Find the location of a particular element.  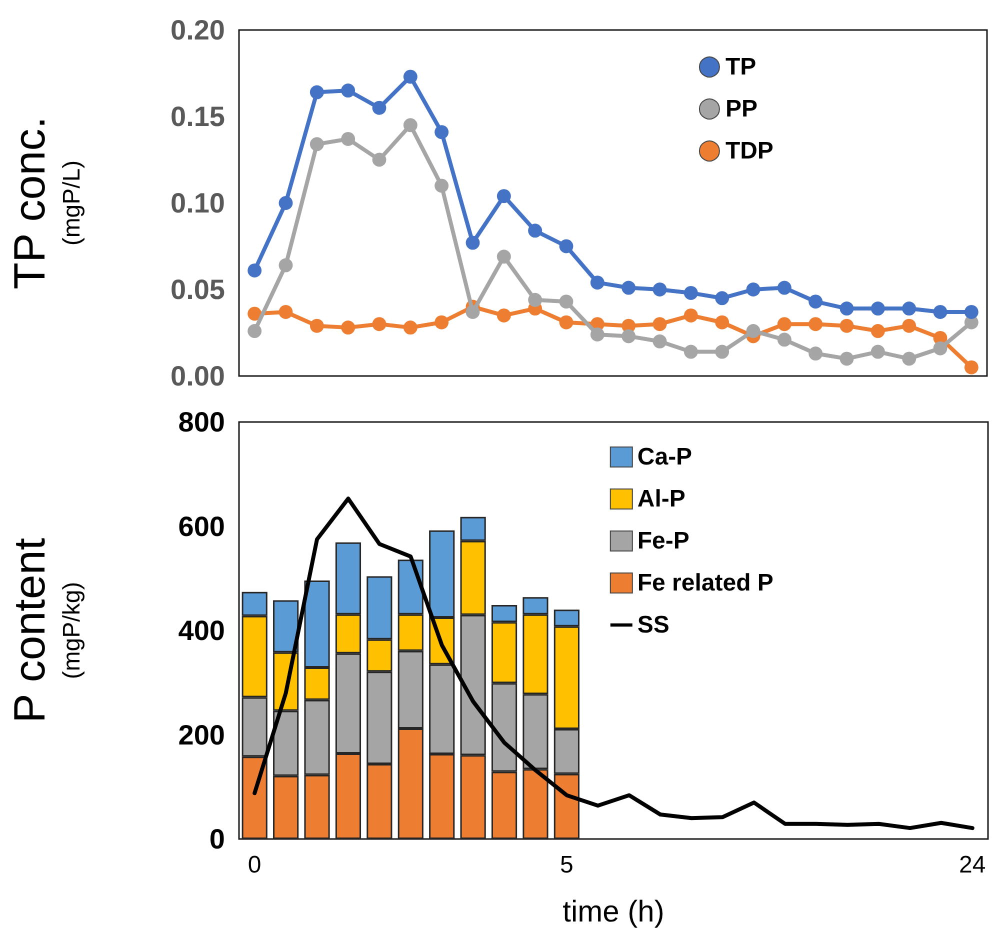

y-axis-title: P content (mgP/kg) is located at coordinates (46, 631).